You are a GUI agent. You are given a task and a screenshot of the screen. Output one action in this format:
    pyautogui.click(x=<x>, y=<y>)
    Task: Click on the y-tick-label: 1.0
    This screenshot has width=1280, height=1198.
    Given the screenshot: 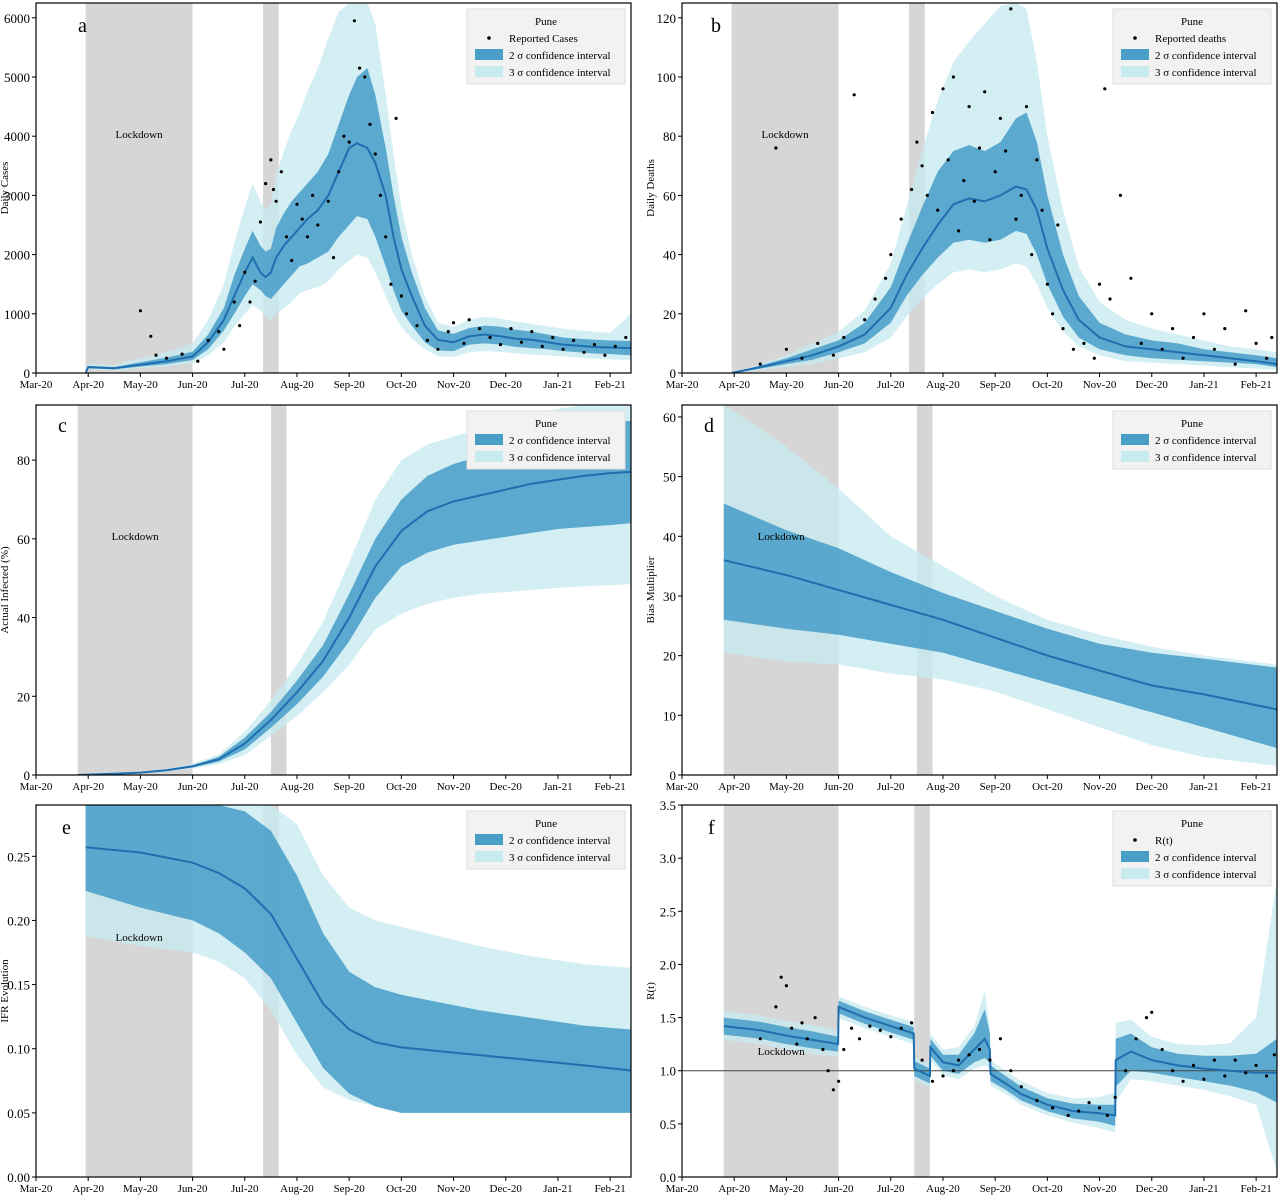 What is the action you would take?
    pyautogui.click(x=668, y=1071)
    